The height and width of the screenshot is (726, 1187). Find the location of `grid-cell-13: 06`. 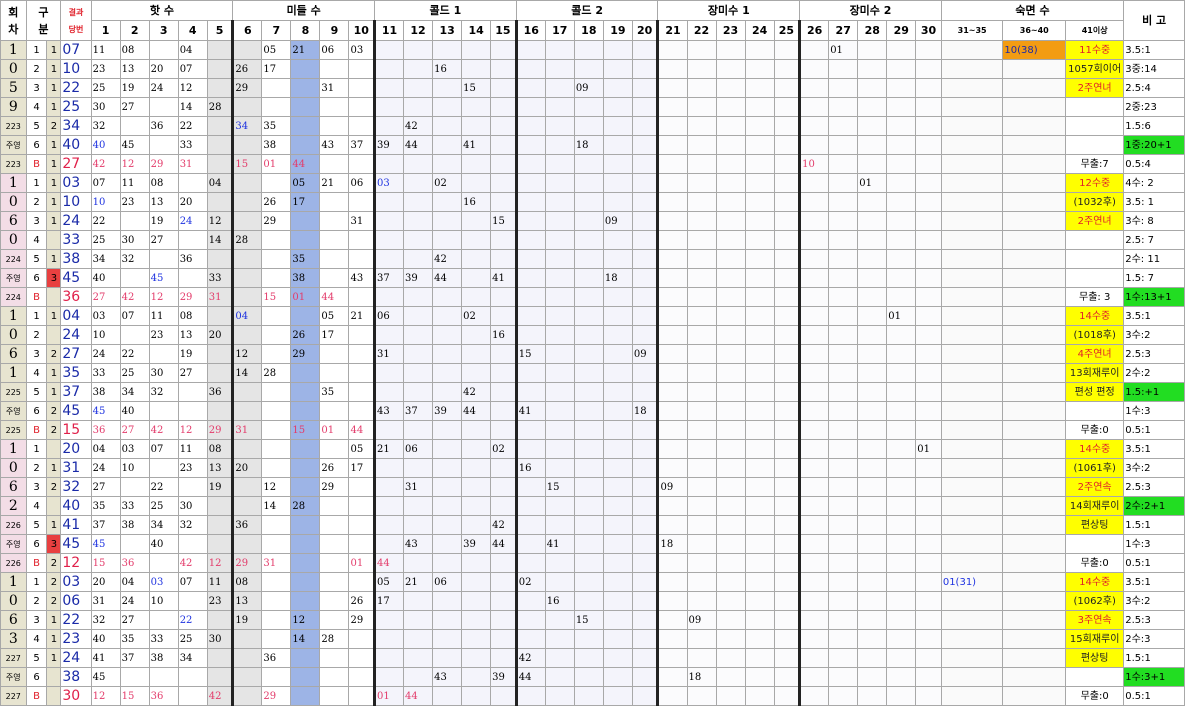

grid-cell-13: 06 is located at coordinates (447, 582).